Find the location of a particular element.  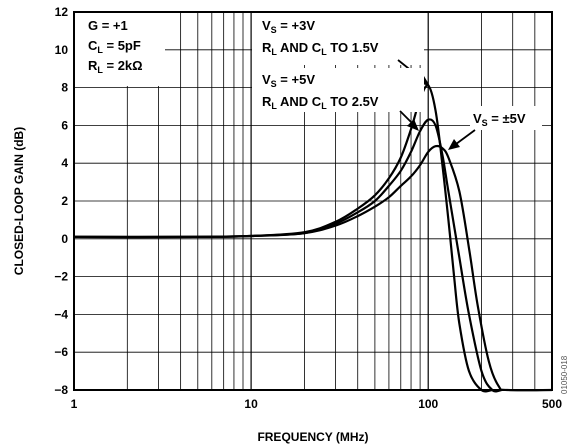

condition-gain: G = +1 is located at coordinates (108, 25).